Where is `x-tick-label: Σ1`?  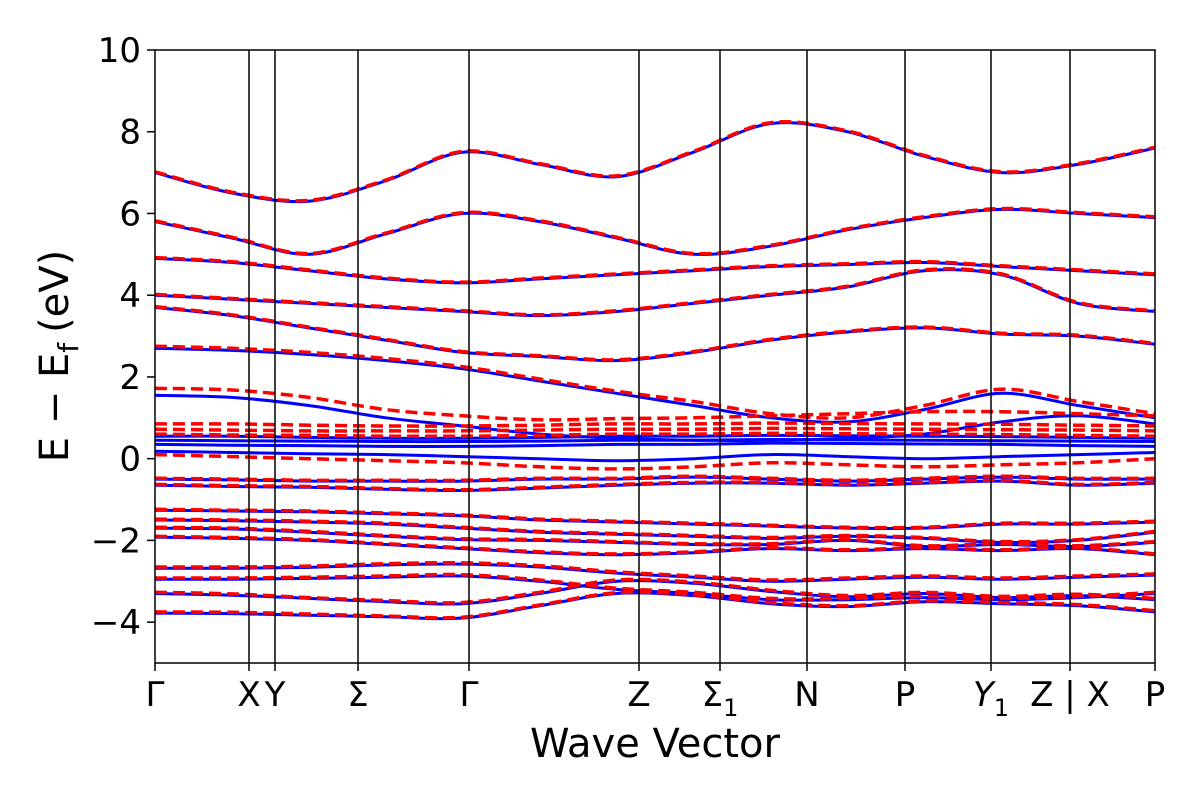
x-tick-label: Σ1 is located at coordinates (720, 698).